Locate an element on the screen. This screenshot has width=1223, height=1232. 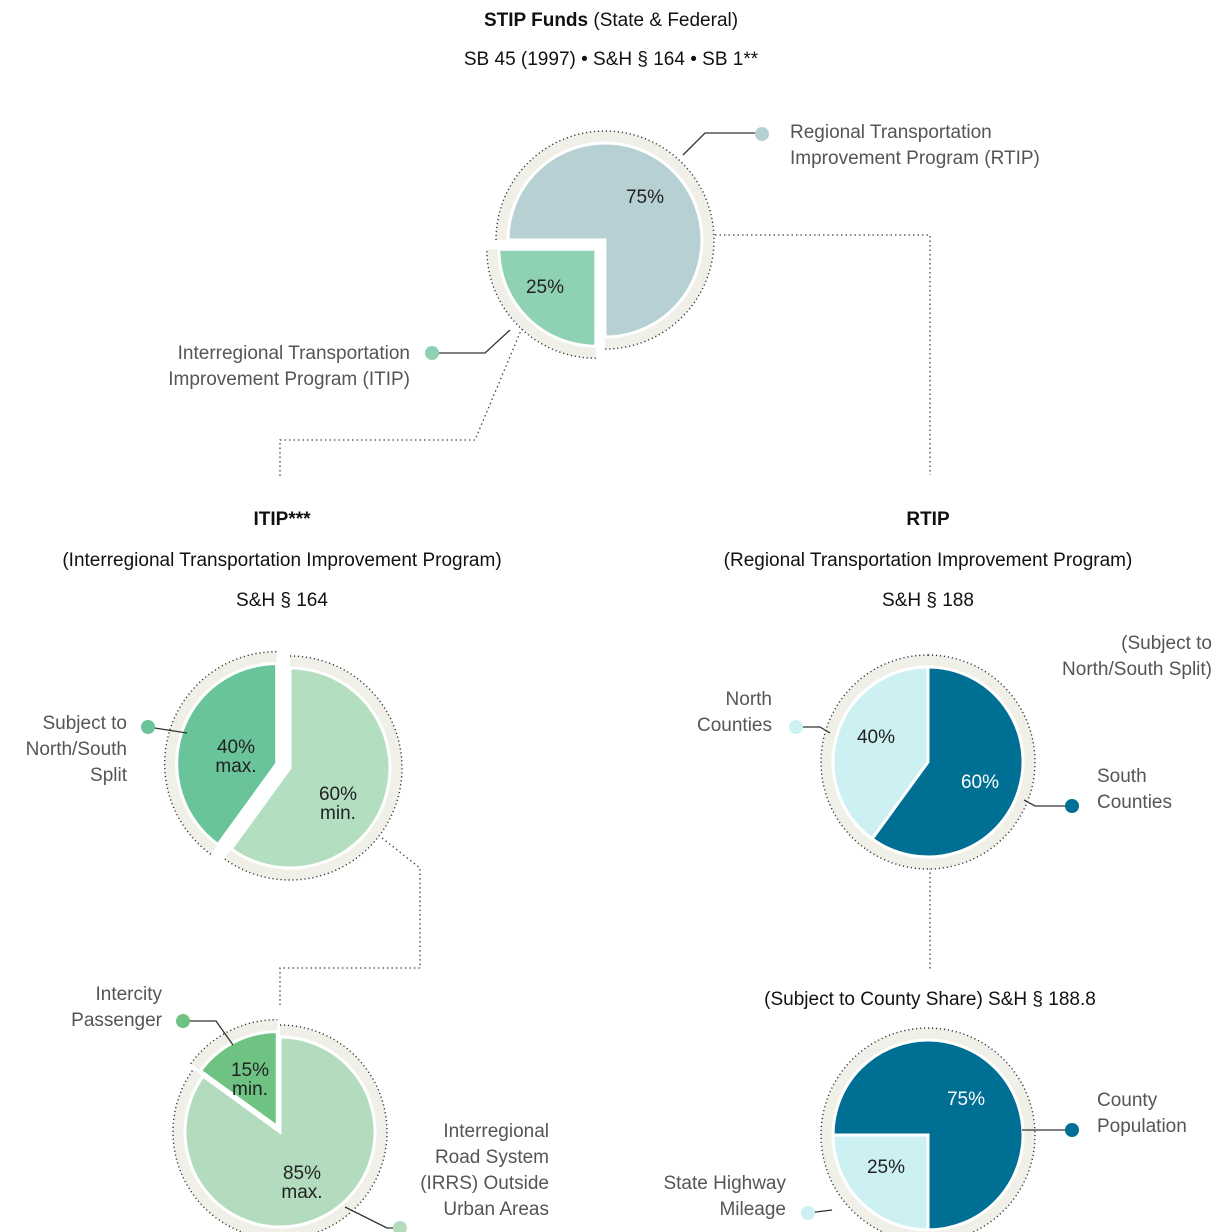
value-label: 60% min. is located at coordinates (338, 804).